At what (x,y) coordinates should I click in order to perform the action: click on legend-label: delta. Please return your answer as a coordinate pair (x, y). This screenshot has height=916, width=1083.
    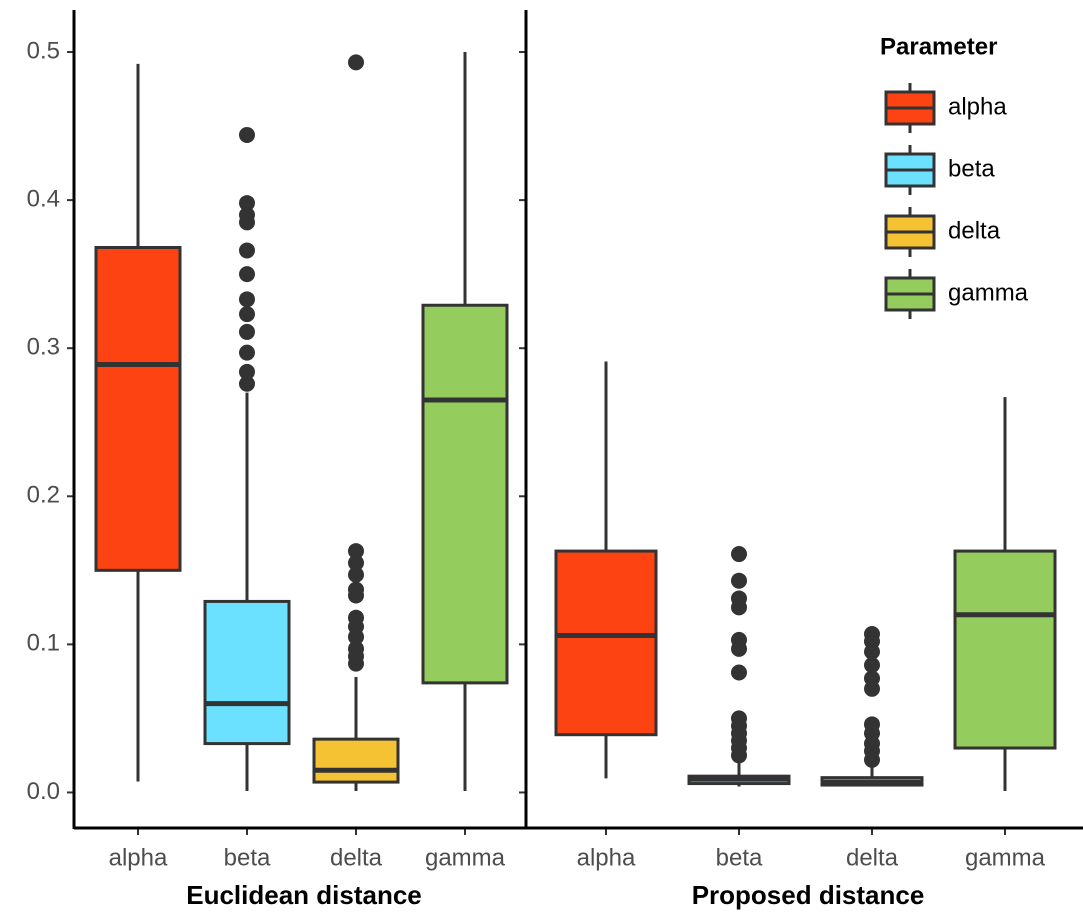
    Looking at the image, I should click on (974, 230).